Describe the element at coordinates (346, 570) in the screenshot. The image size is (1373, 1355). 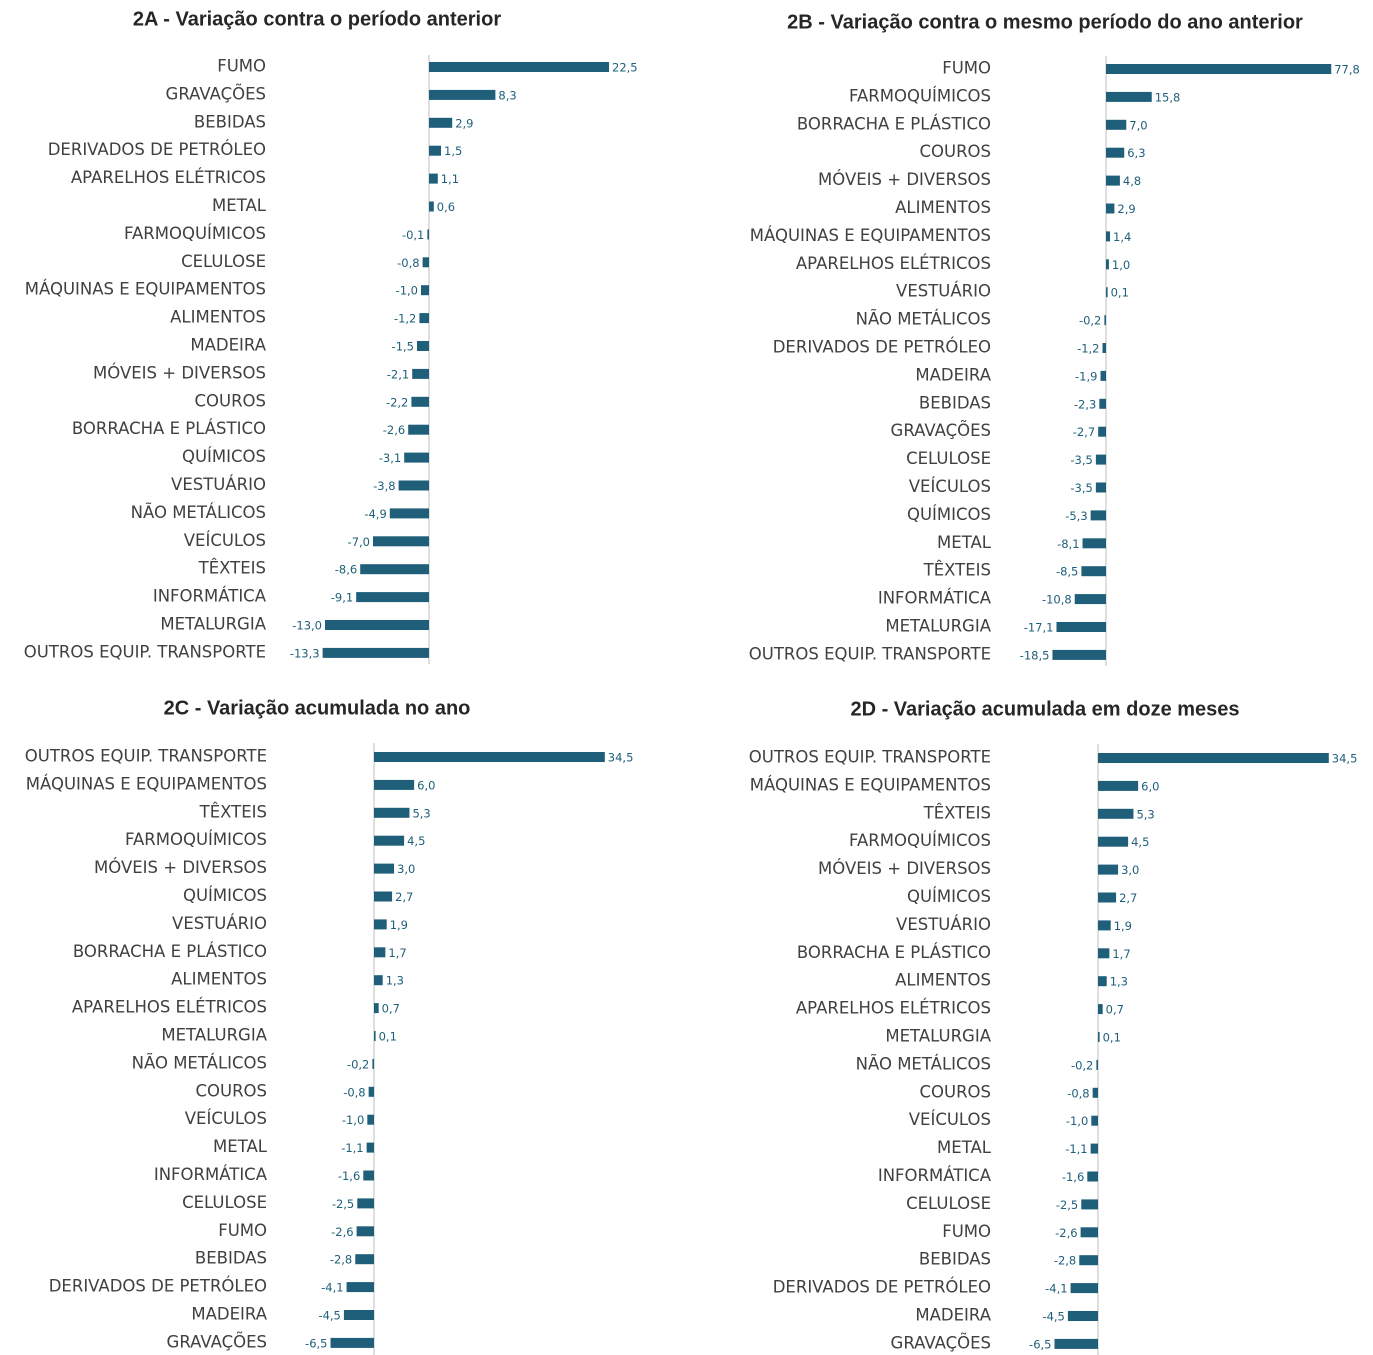
I see `data-label: -8,6` at that location.